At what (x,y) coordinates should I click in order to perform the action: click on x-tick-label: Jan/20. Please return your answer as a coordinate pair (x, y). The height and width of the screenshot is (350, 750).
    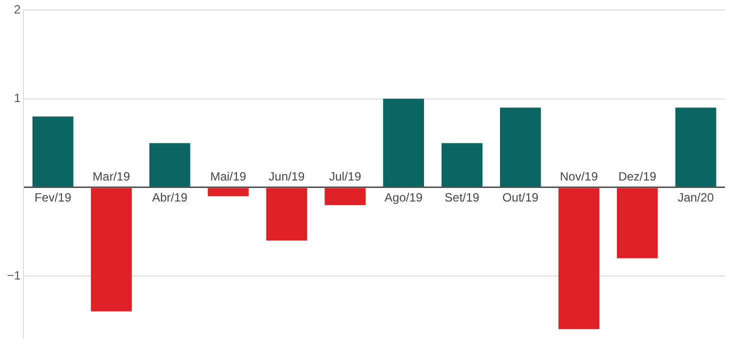
    Looking at the image, I should click on (696, 197).